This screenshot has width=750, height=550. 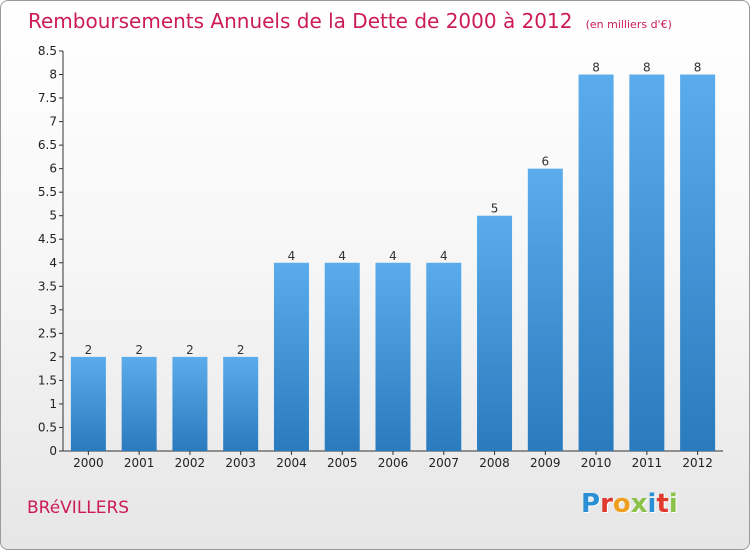 I want to click on y-tick-label: 8, so click(x=53, y=75).